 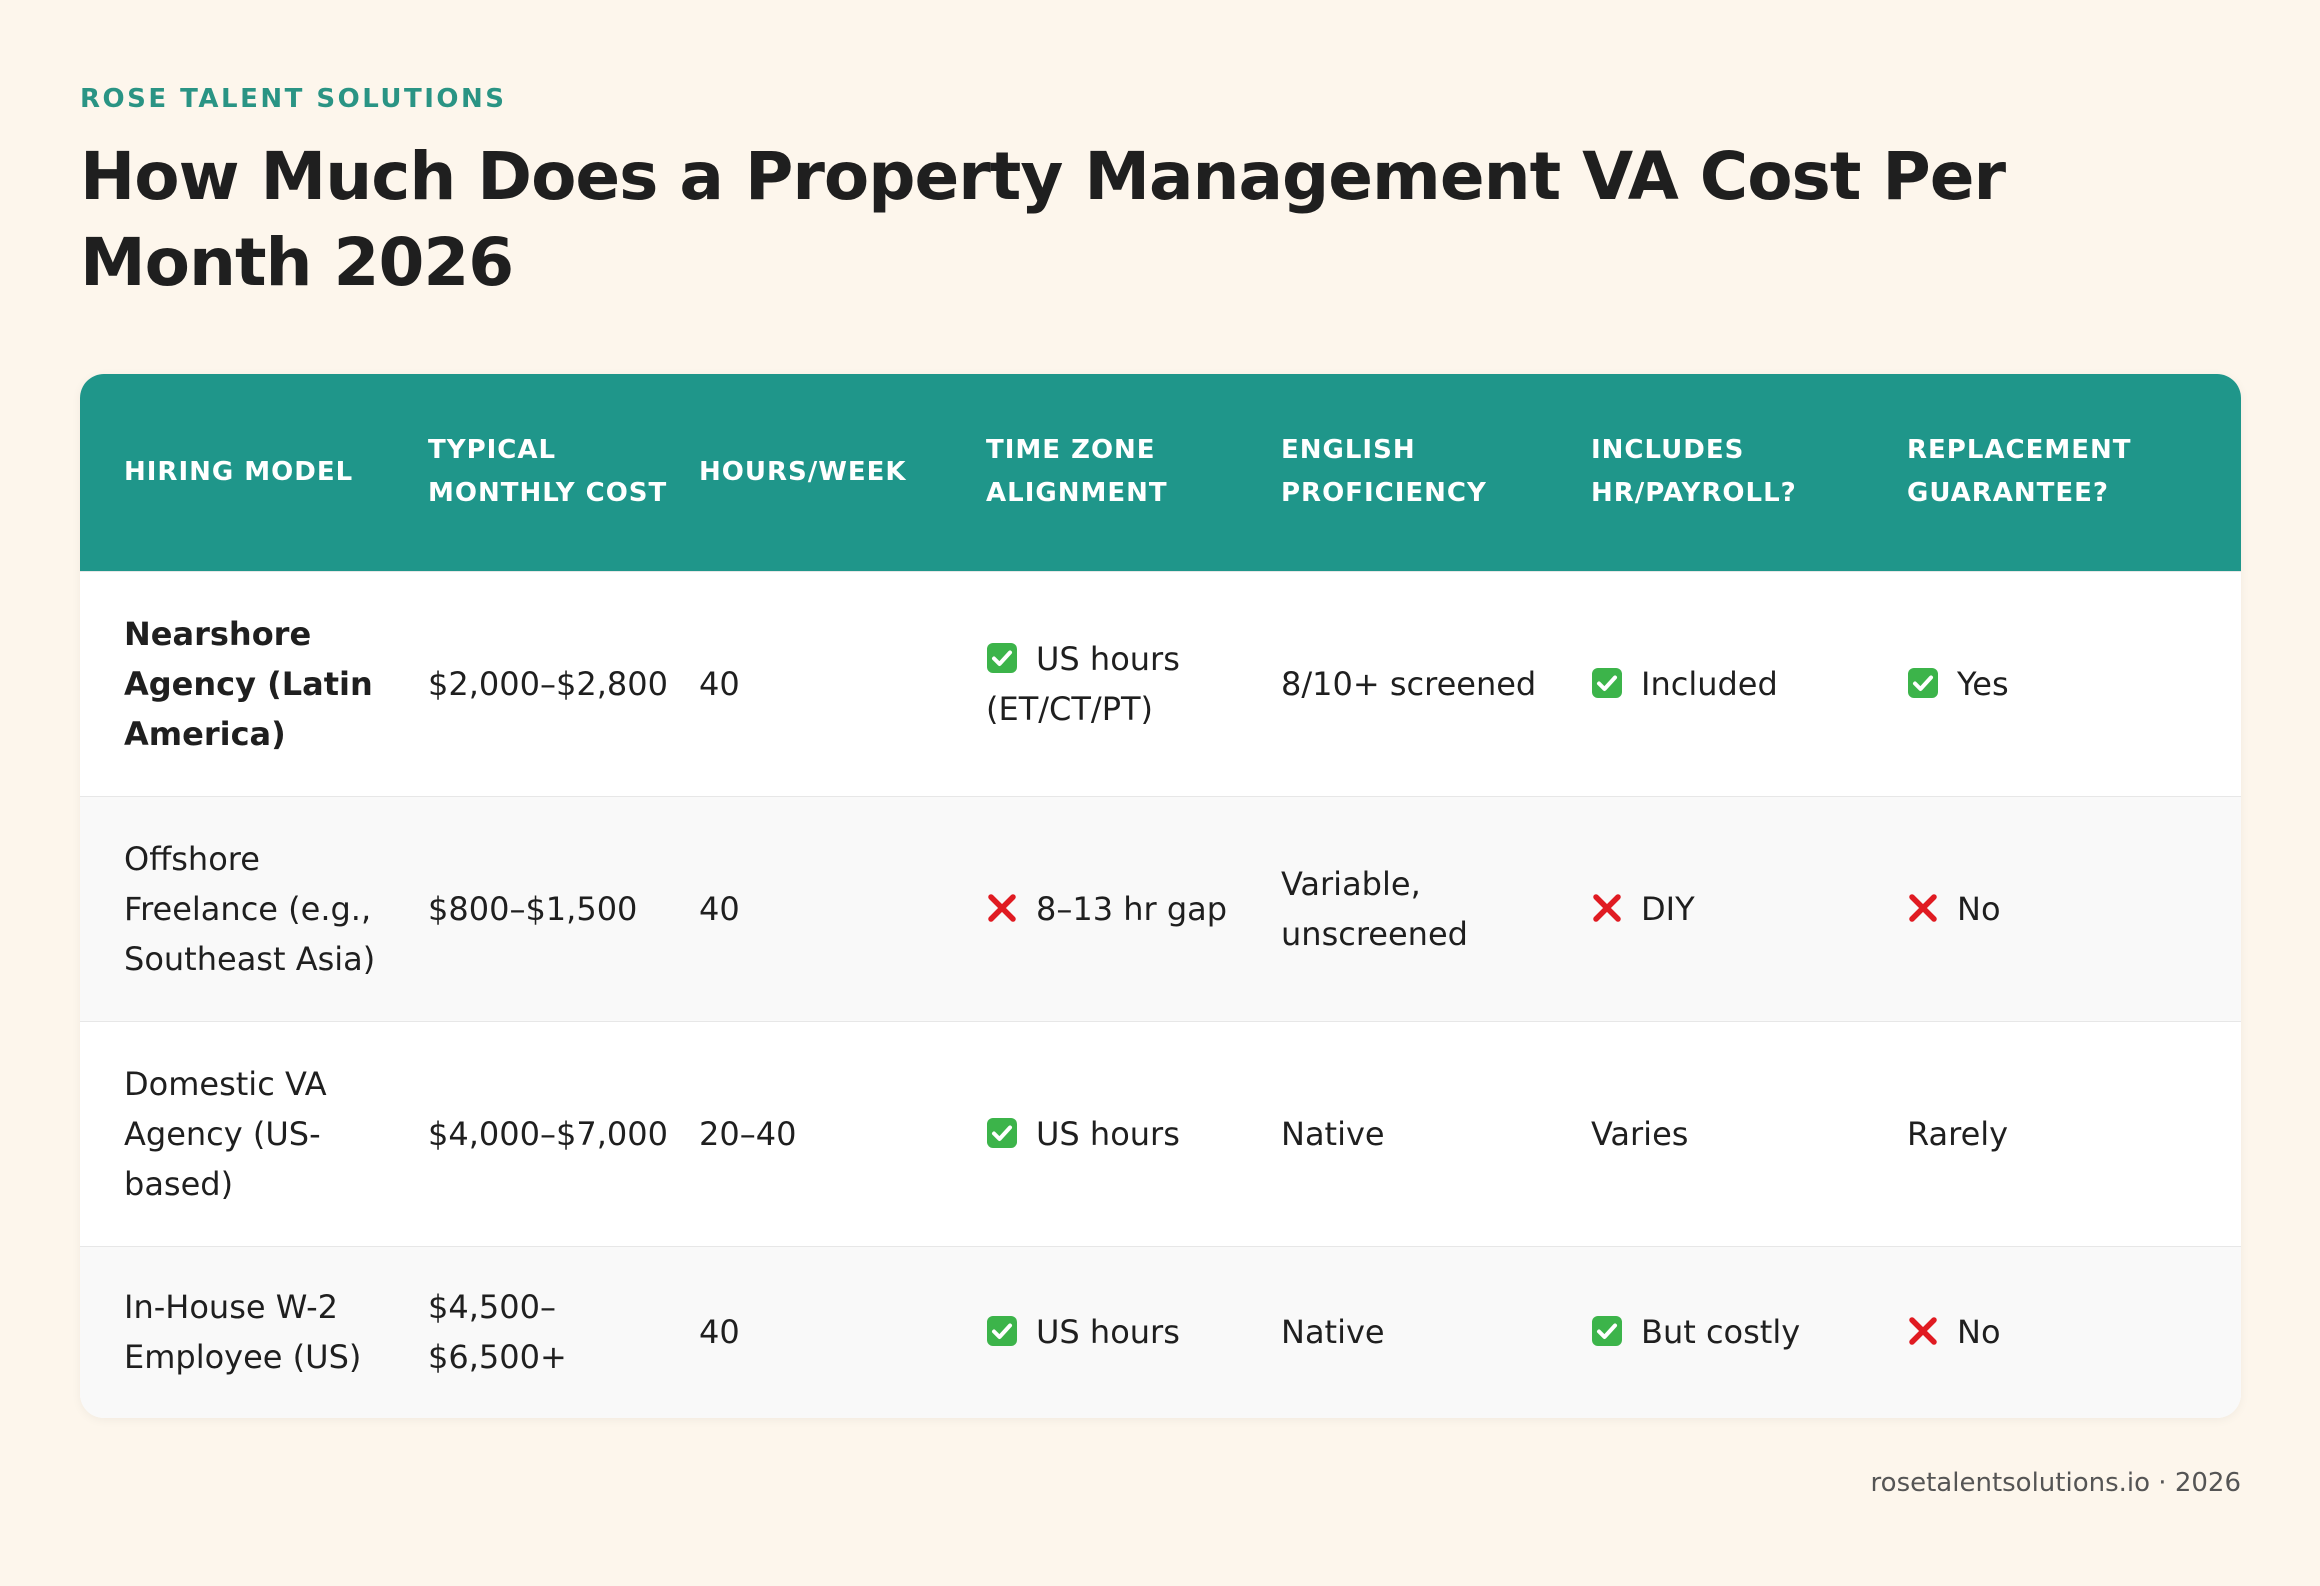 I want to click on footer-source: rosetalentsolutions.io · 2026, so click(x=2055, y=1483).